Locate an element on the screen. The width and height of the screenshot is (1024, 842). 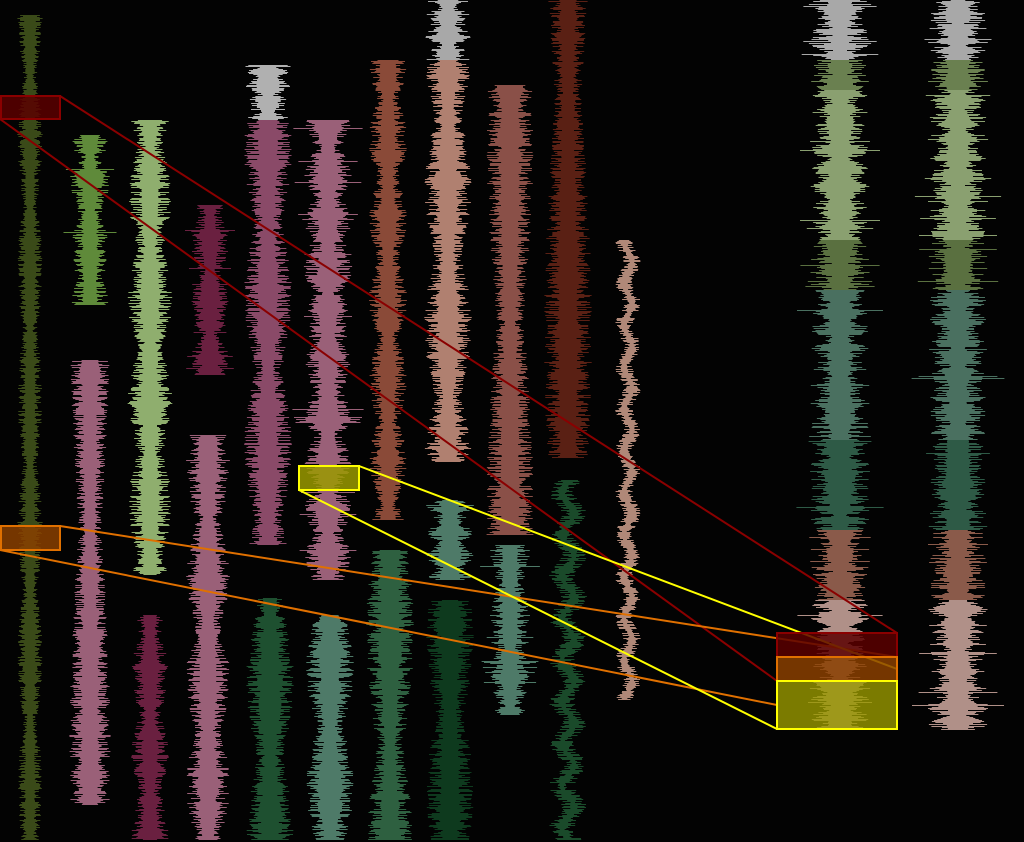
orange-selection-source is located at coordinates (30, 538).